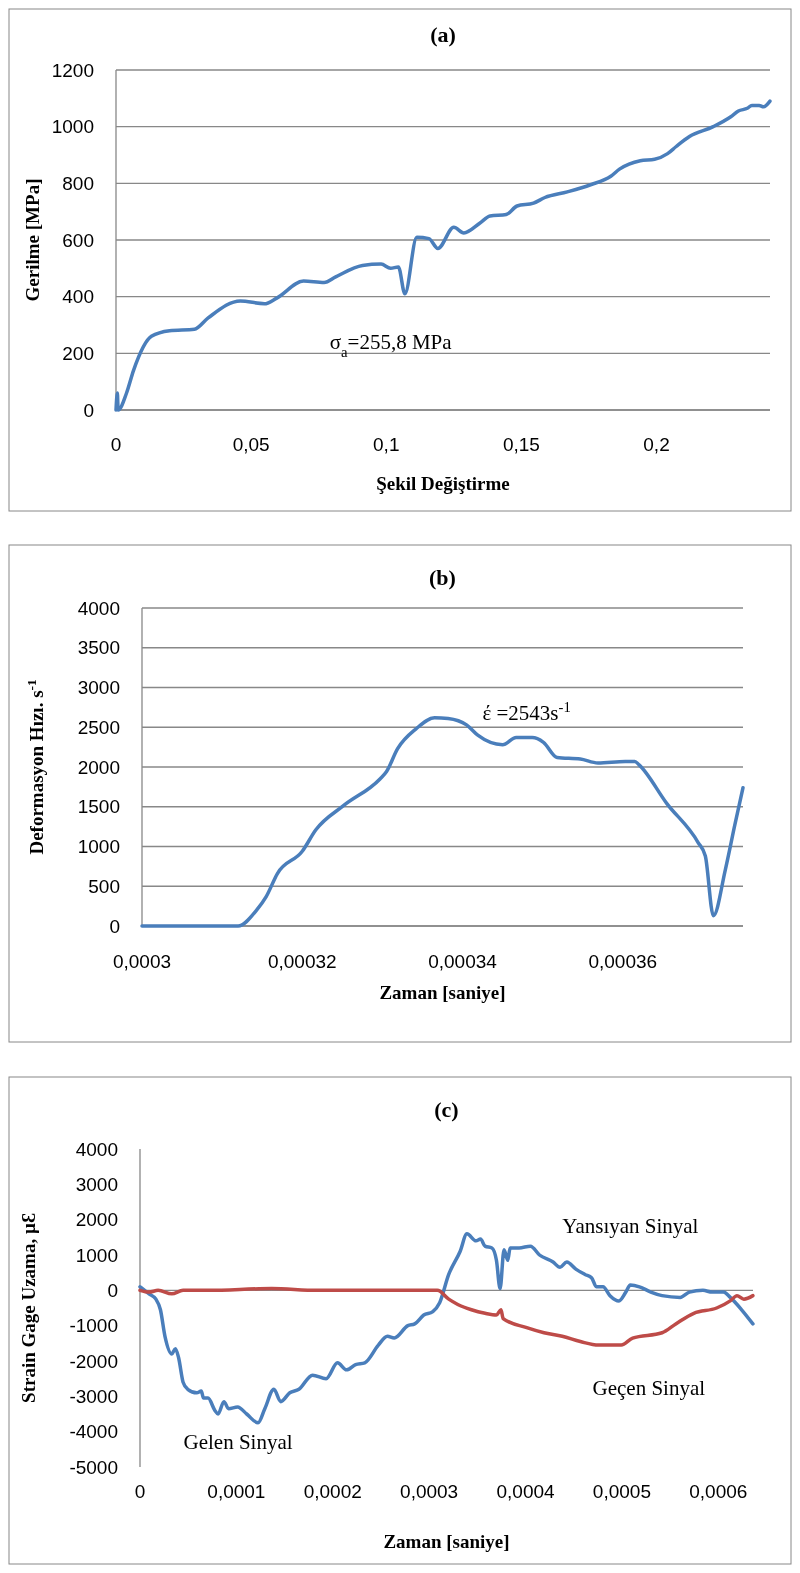 Image resolution: width=800 pixels, height=1573 pixels. Describe the element at coordinates (72, 70) in the screenshot. I see `y-tick-label: 1200` at that location.